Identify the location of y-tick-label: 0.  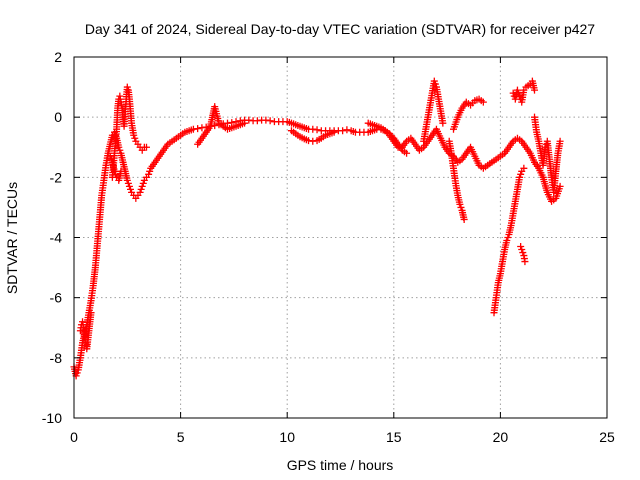
(58, 117).